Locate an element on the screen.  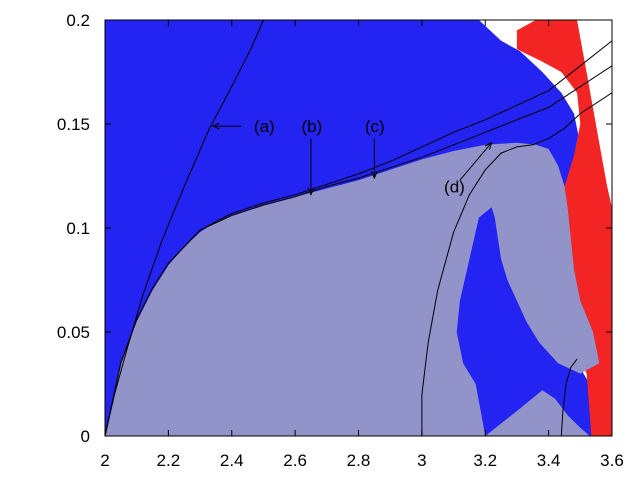
x-tick-label: 3.2 is located at coordinates (485, 460).